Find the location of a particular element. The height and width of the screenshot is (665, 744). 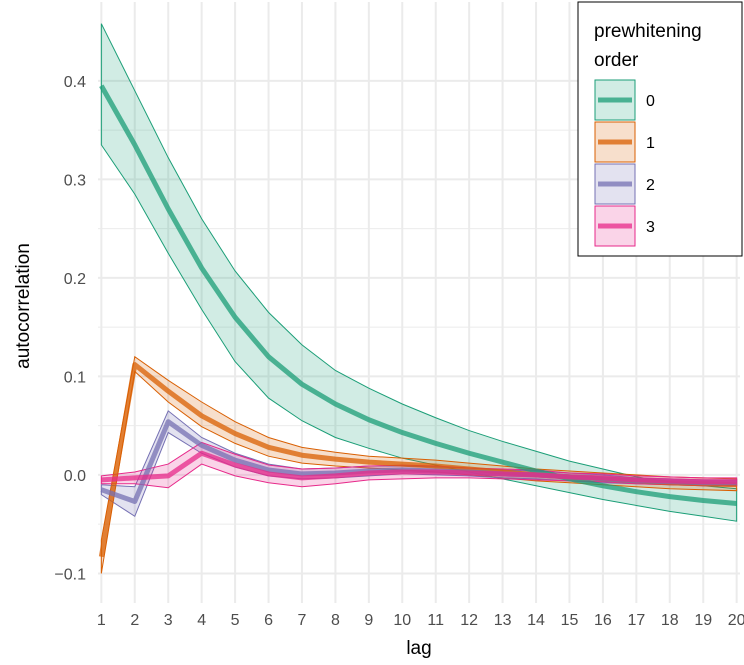

legend-box is located at coordinates (660, 129).